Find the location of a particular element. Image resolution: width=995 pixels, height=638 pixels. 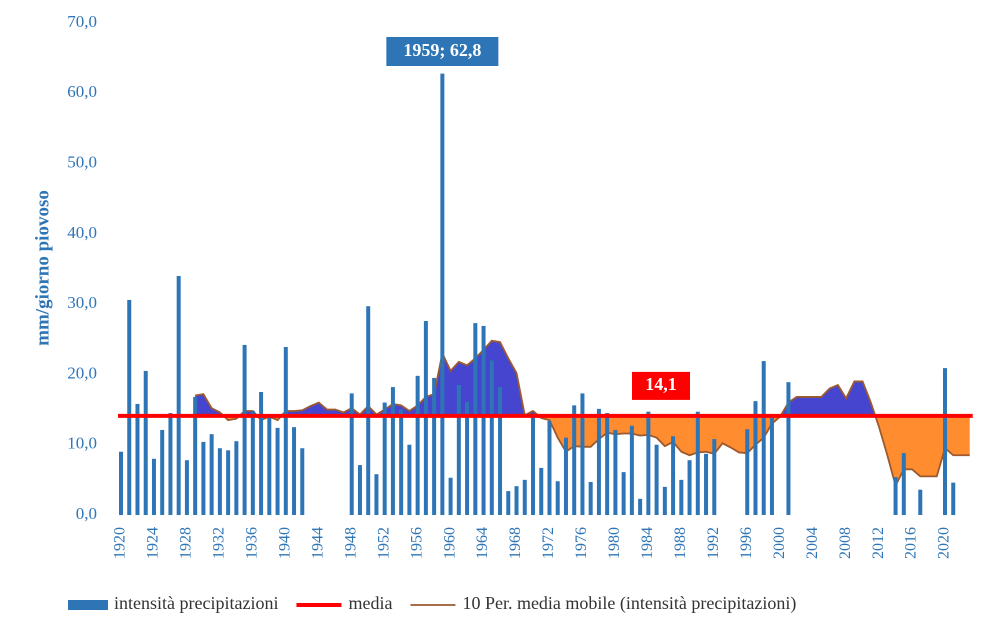

x-tick-label: 2016 is located at coordinates (911, 543).